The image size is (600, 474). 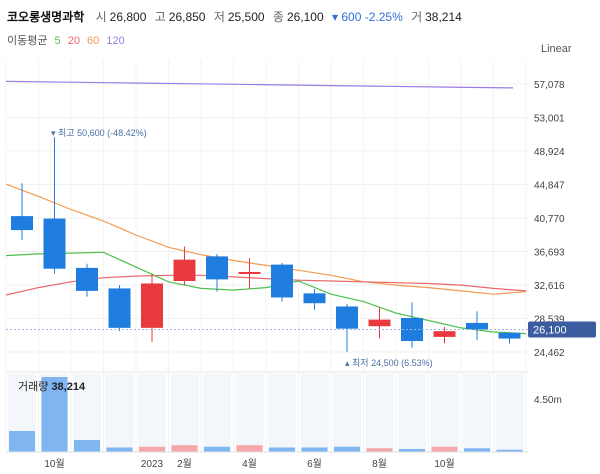 What do you see at coordinates (367, 17) in the screenshot?
I see `change-value: ▾ 600 -2.25%` at bounding box center [367, 17].